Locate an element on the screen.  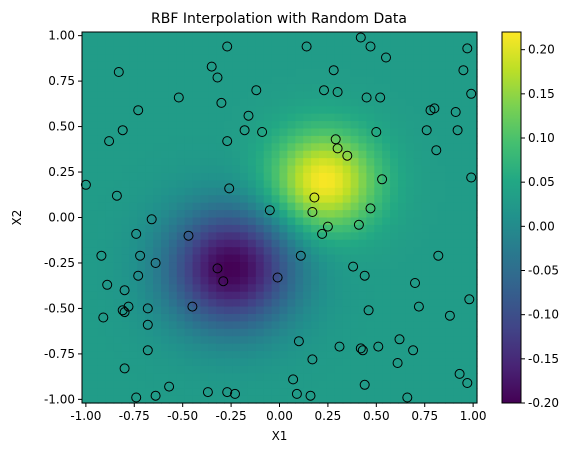
x-tick-label: 0.25 is located at coordinates (328, 416).